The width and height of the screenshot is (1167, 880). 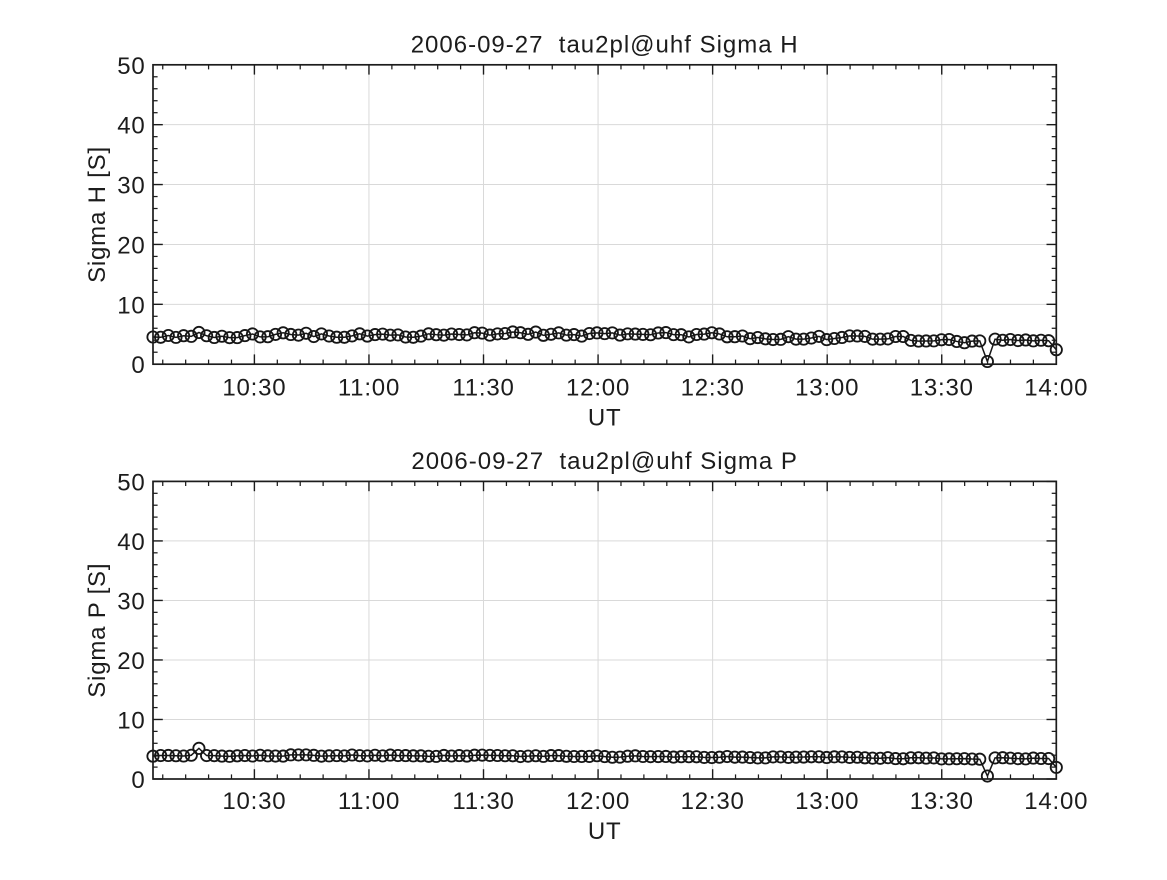 I want to click on svg-text: 2006-09-27 tau2pl@uhf Sigma H, so click(x=605, y=44).